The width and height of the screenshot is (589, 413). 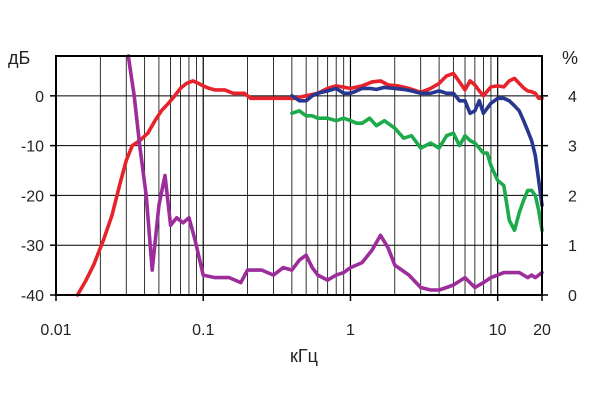 I want to click on y-axis-label-left: дБ, so click(x=19, y=58).